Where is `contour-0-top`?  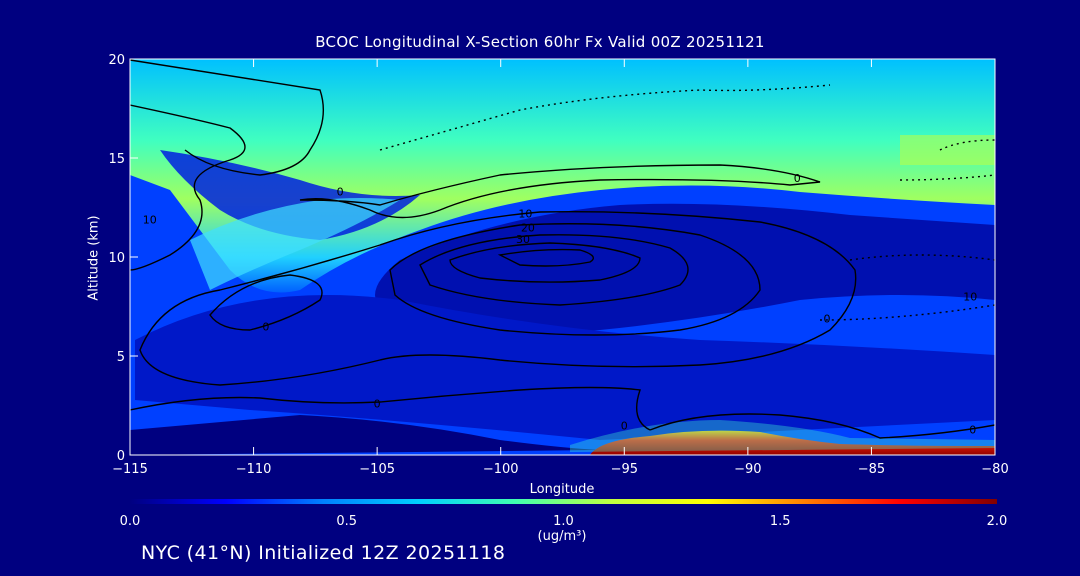 contour-0-top is located at coordinates (560, 191).